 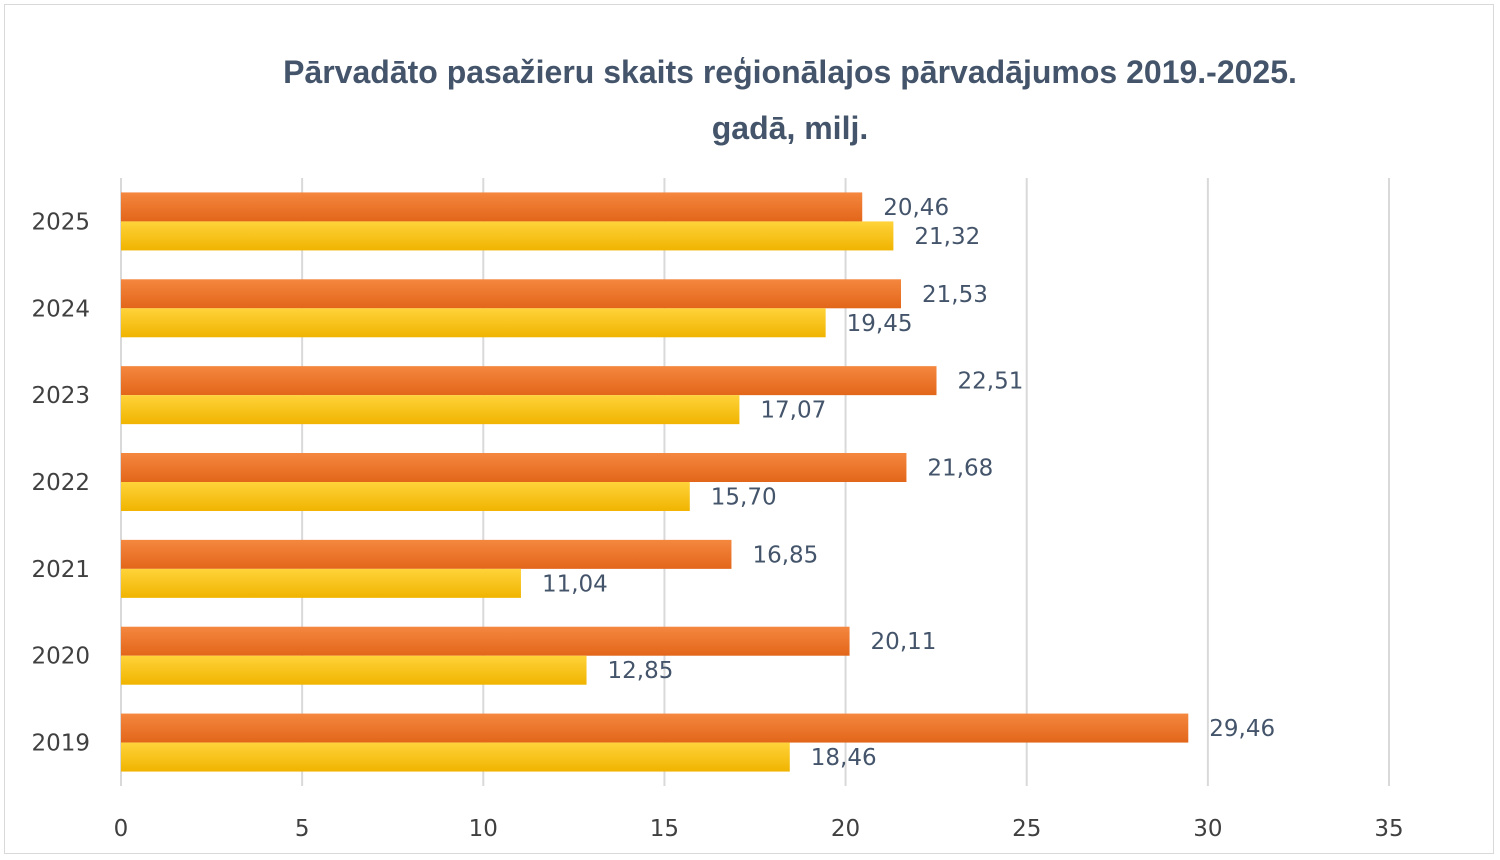 What do you see at coordinates (354, 670) in the screenshot?
I see `bar-series-yellow-2020` at bounding box center [354, 670].